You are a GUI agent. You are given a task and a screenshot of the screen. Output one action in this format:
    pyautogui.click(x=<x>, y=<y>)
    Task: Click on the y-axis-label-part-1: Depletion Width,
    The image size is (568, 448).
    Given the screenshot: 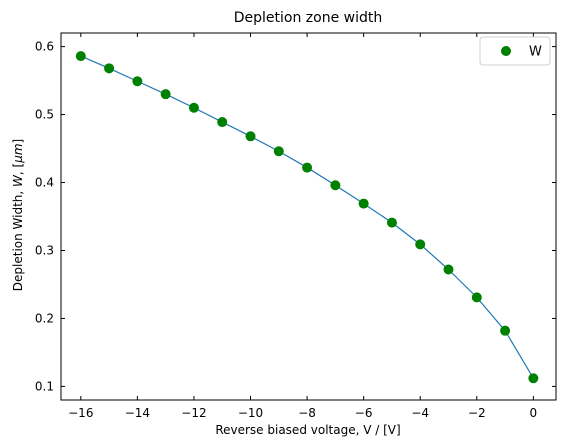 What is the action you would take?
    pyautogui.click(x=18, y=239)
    